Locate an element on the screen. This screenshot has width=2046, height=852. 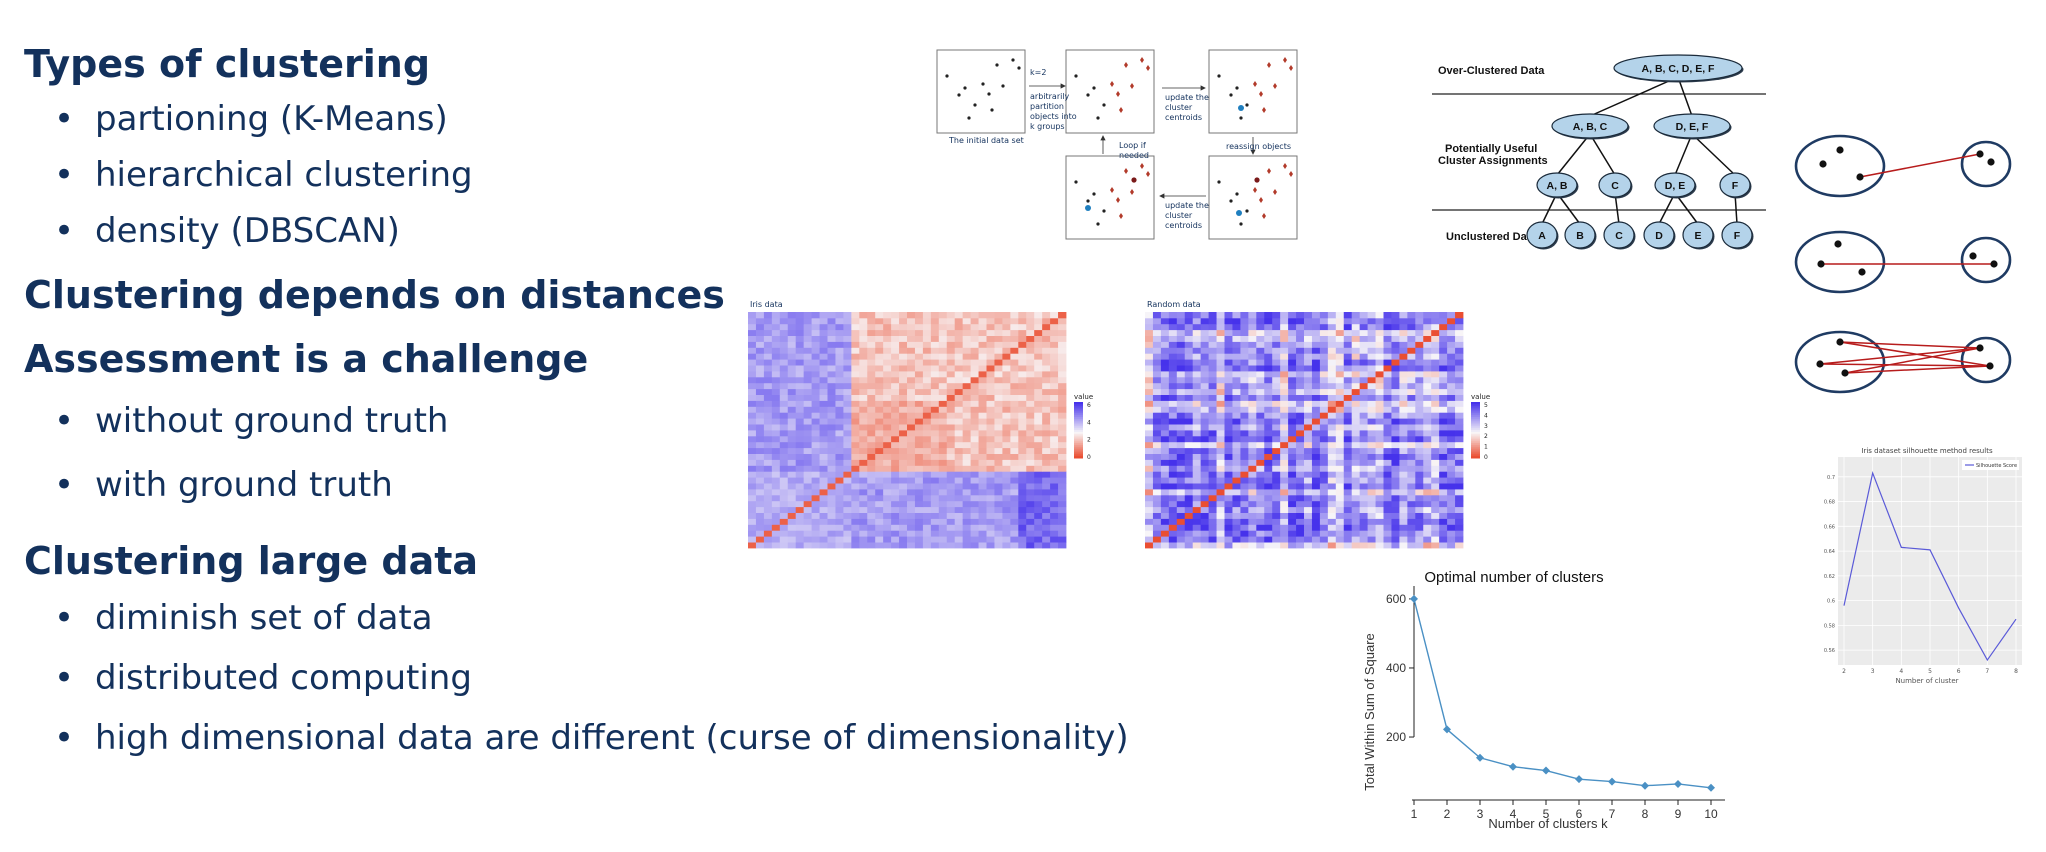
elbow-series-line is located at coordinates (1562, 693).